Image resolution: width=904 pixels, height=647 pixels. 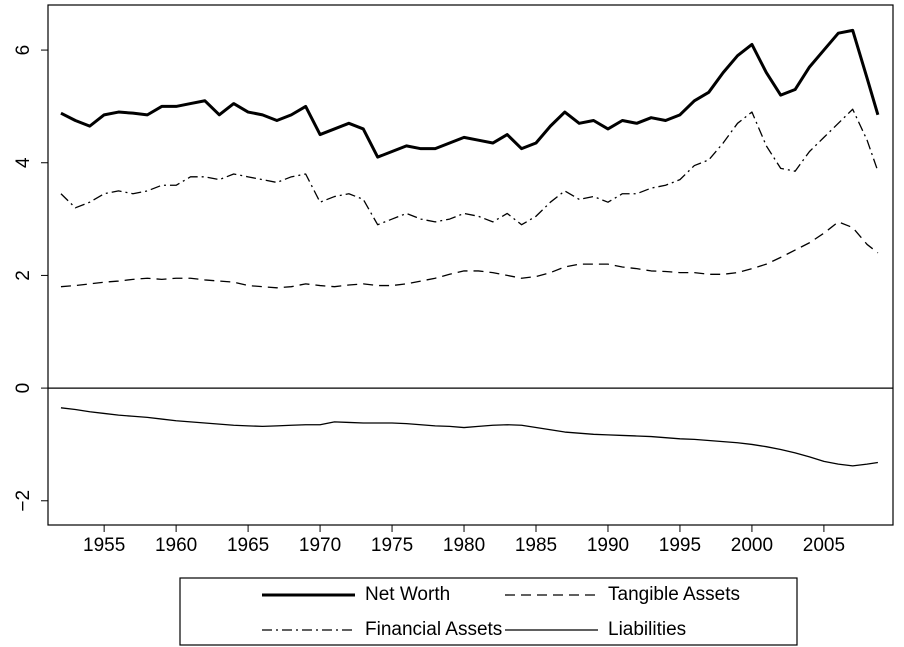 What do you see at coordinates (23, 275) in the screenshot?
I see `y-tick-label: 2` at bounding box center [23, 275].